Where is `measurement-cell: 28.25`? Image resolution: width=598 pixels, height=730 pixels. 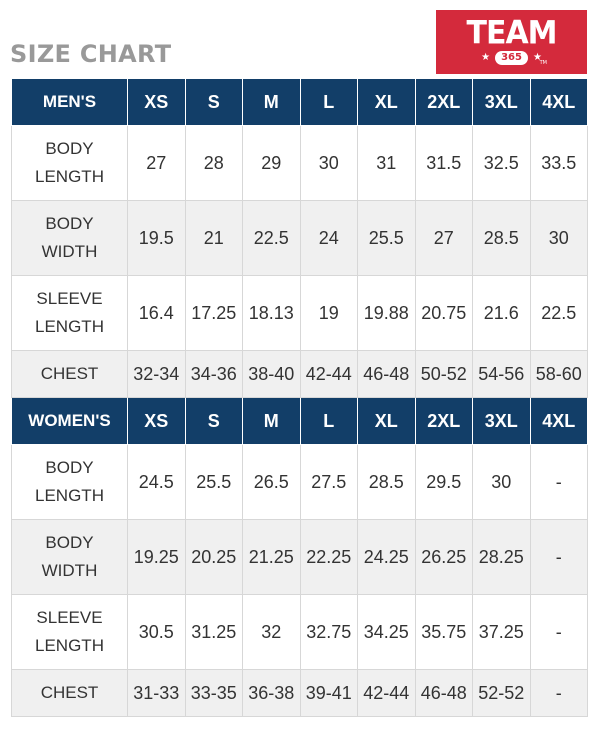 measurement-cell: 28.25 is located at coordinates (501, 557).